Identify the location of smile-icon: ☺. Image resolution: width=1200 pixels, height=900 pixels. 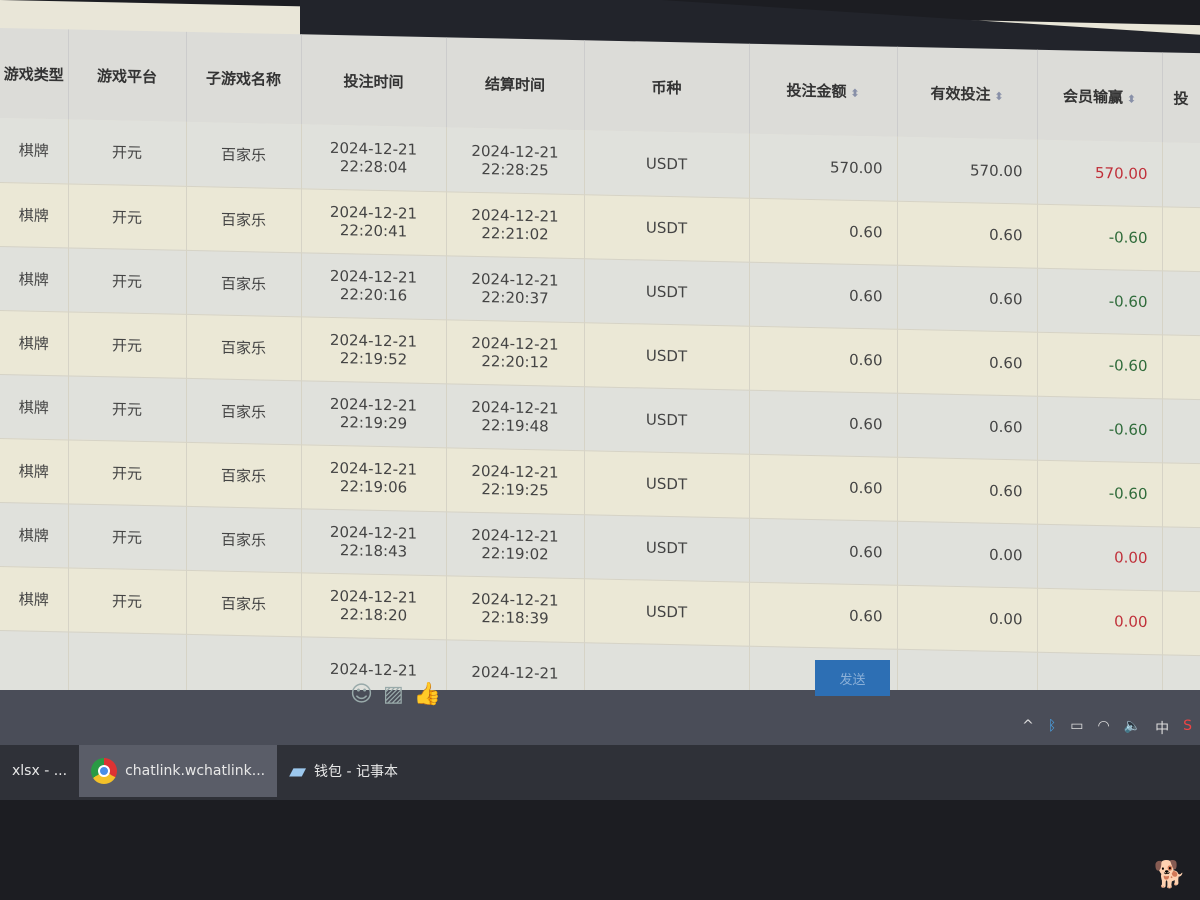
(361, 694).